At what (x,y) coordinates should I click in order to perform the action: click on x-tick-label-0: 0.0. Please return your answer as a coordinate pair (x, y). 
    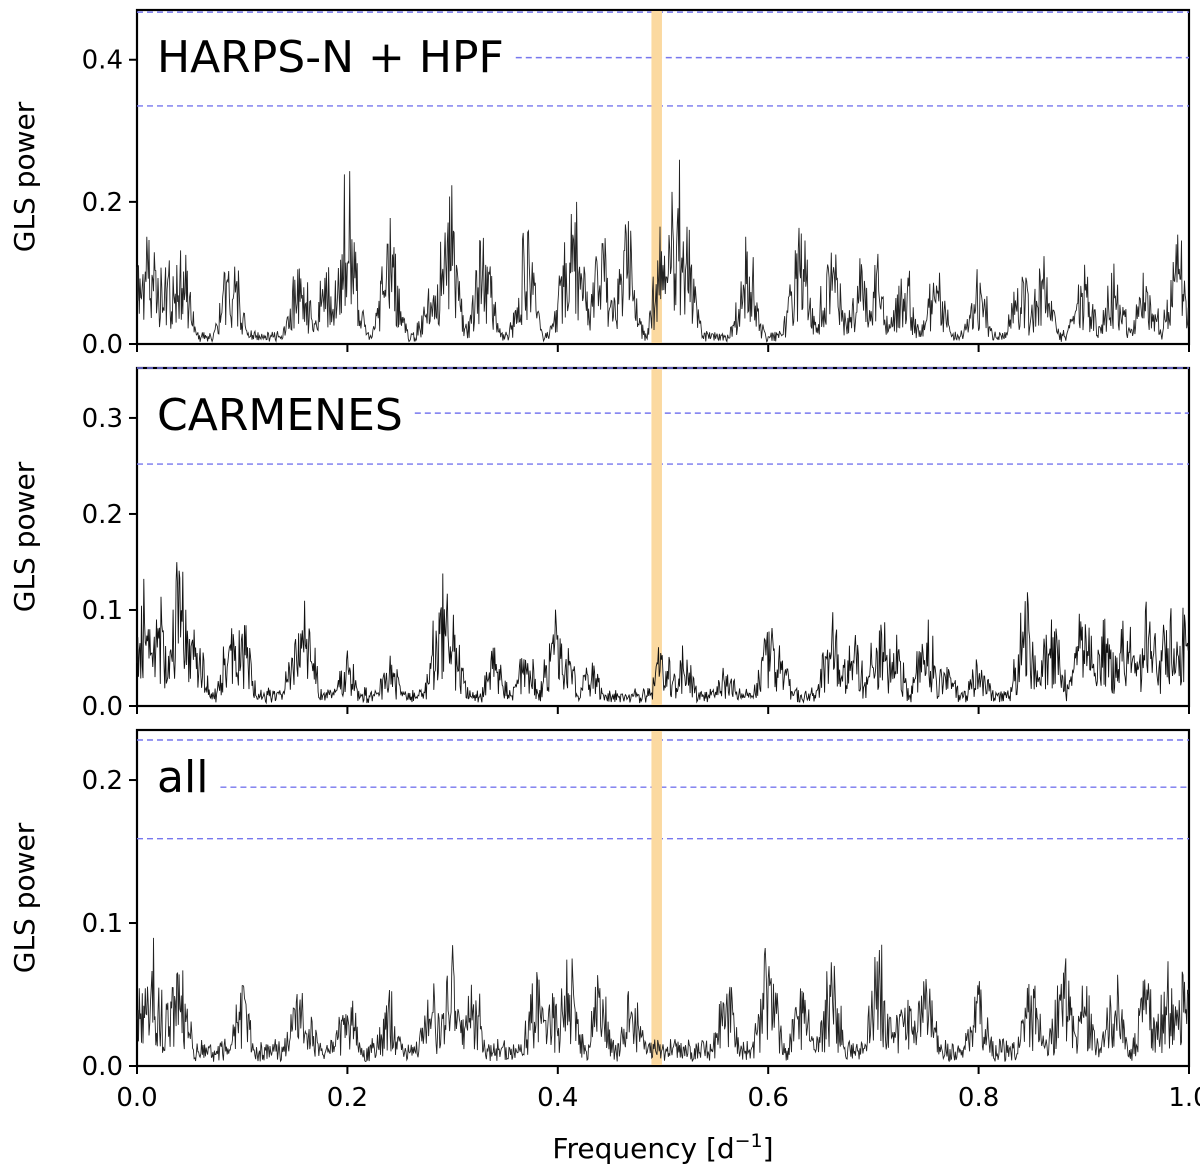
    Looking at the image, I should click on (136, 1098).